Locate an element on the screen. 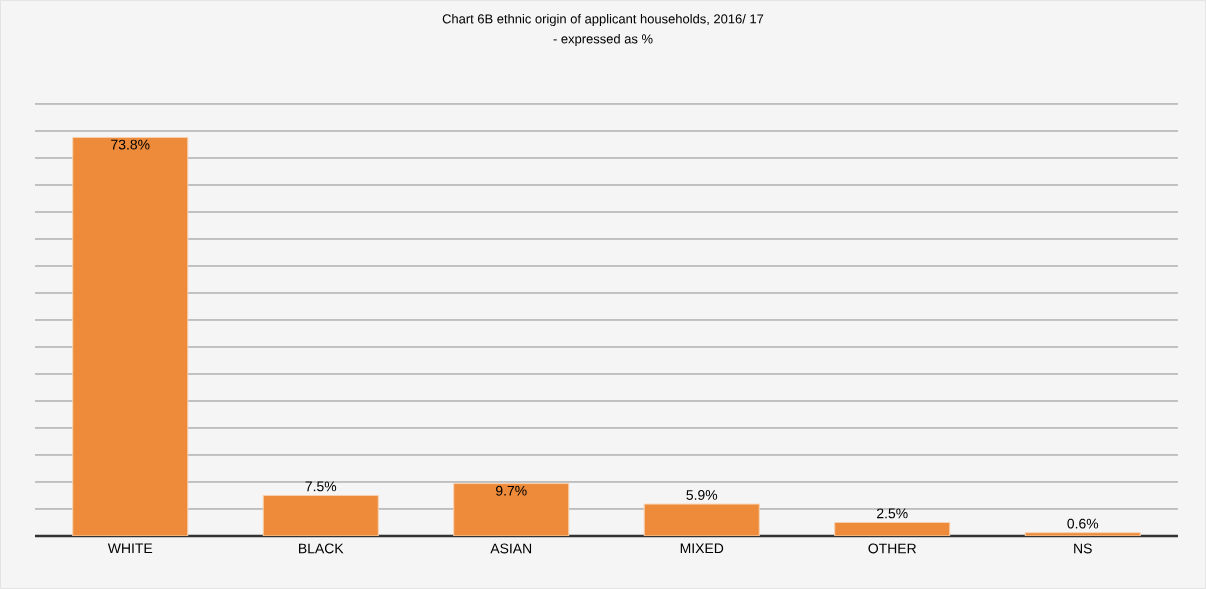  x-tick-label: NS is located at coordinates (1083, 548).